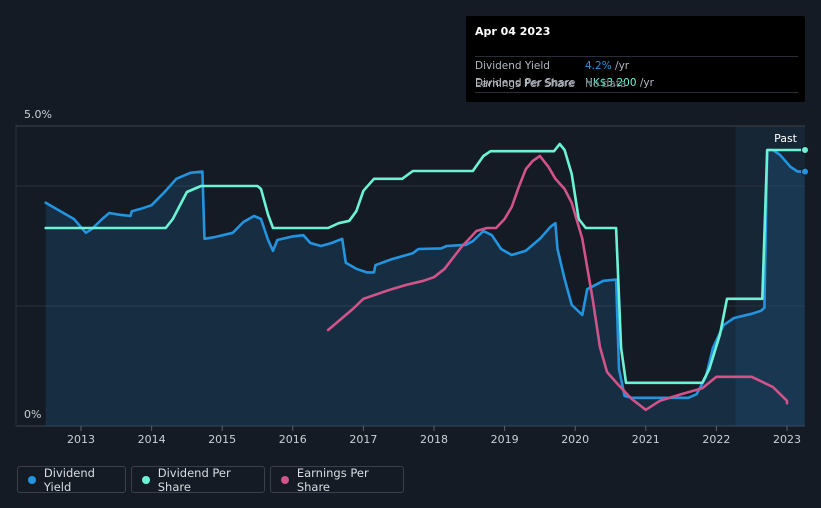  I want to click on tooltip-row-earnings-per-share: Earnings Per Share No data, so click(636, 85).